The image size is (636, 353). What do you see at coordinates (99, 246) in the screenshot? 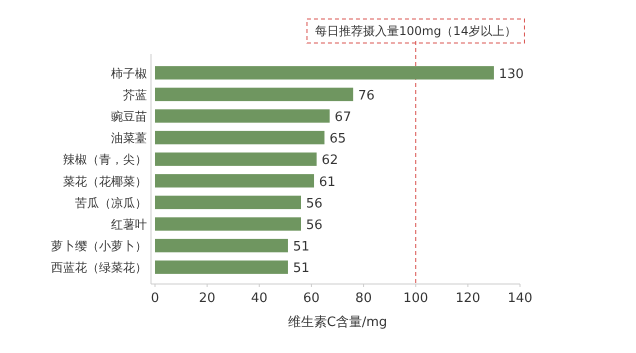
I see `y-tick-label: 萝卜缨（小萝卜）` at bounding box center [99, 246].